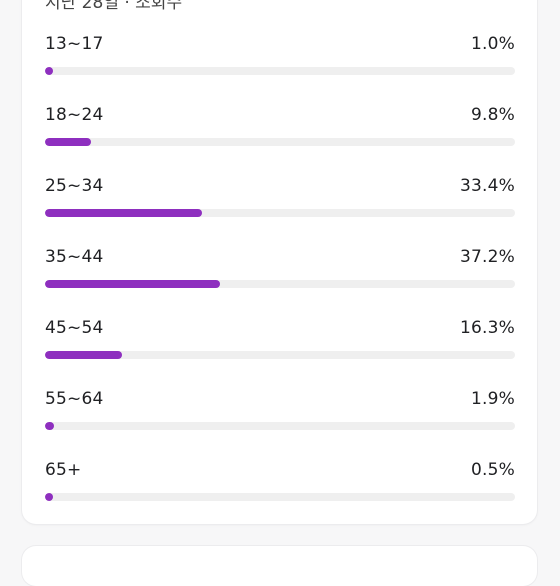  I want to click on age-percent-value: 33.4%, so click(487, 186).